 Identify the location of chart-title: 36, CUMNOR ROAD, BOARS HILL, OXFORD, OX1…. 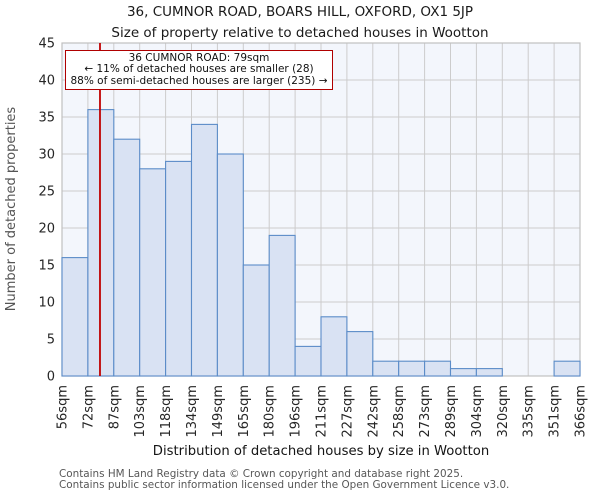
(300, 12).